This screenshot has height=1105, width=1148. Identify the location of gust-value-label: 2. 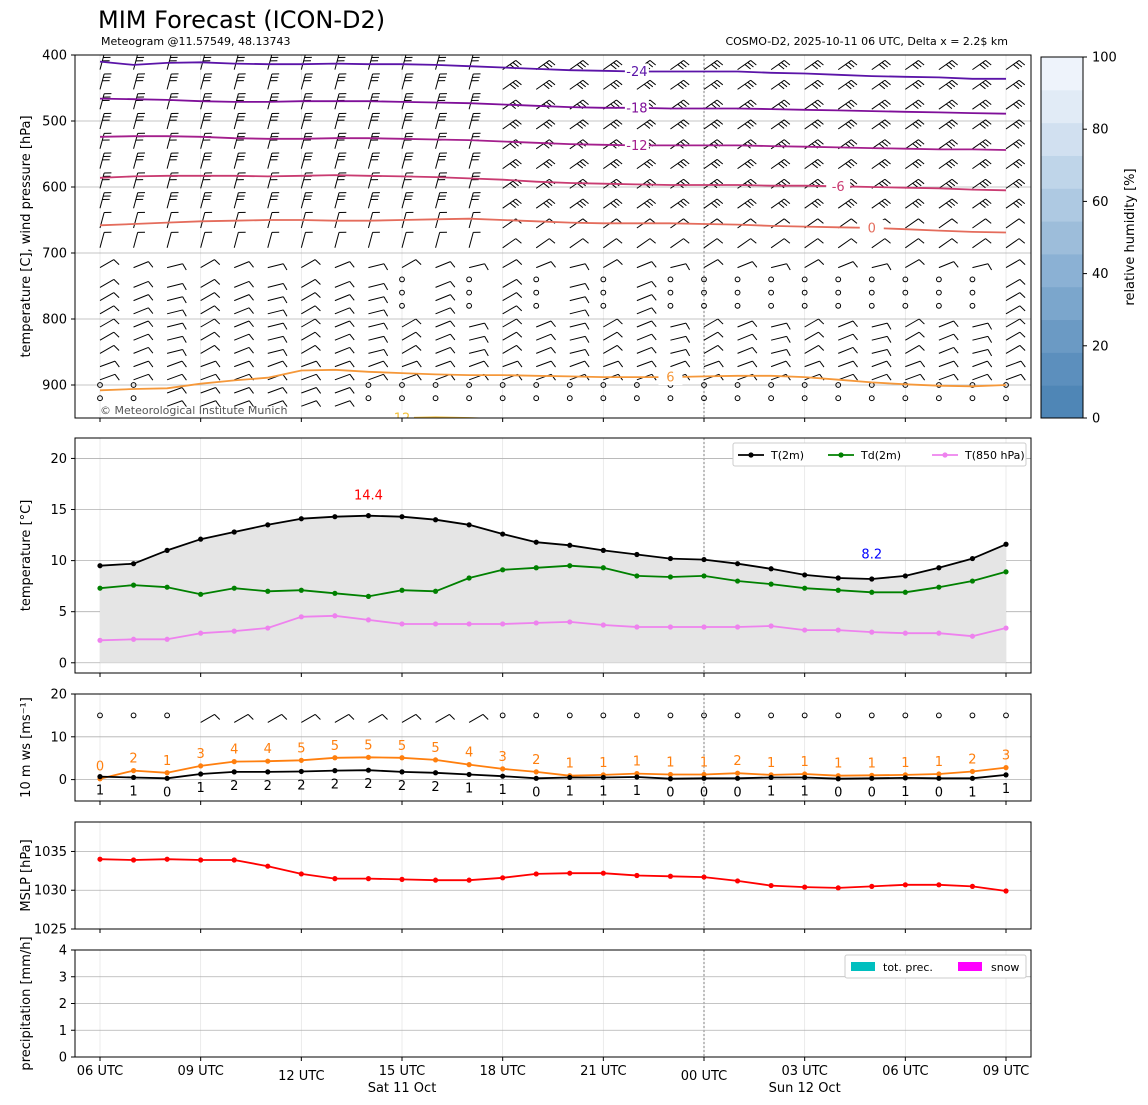
(972, 759).